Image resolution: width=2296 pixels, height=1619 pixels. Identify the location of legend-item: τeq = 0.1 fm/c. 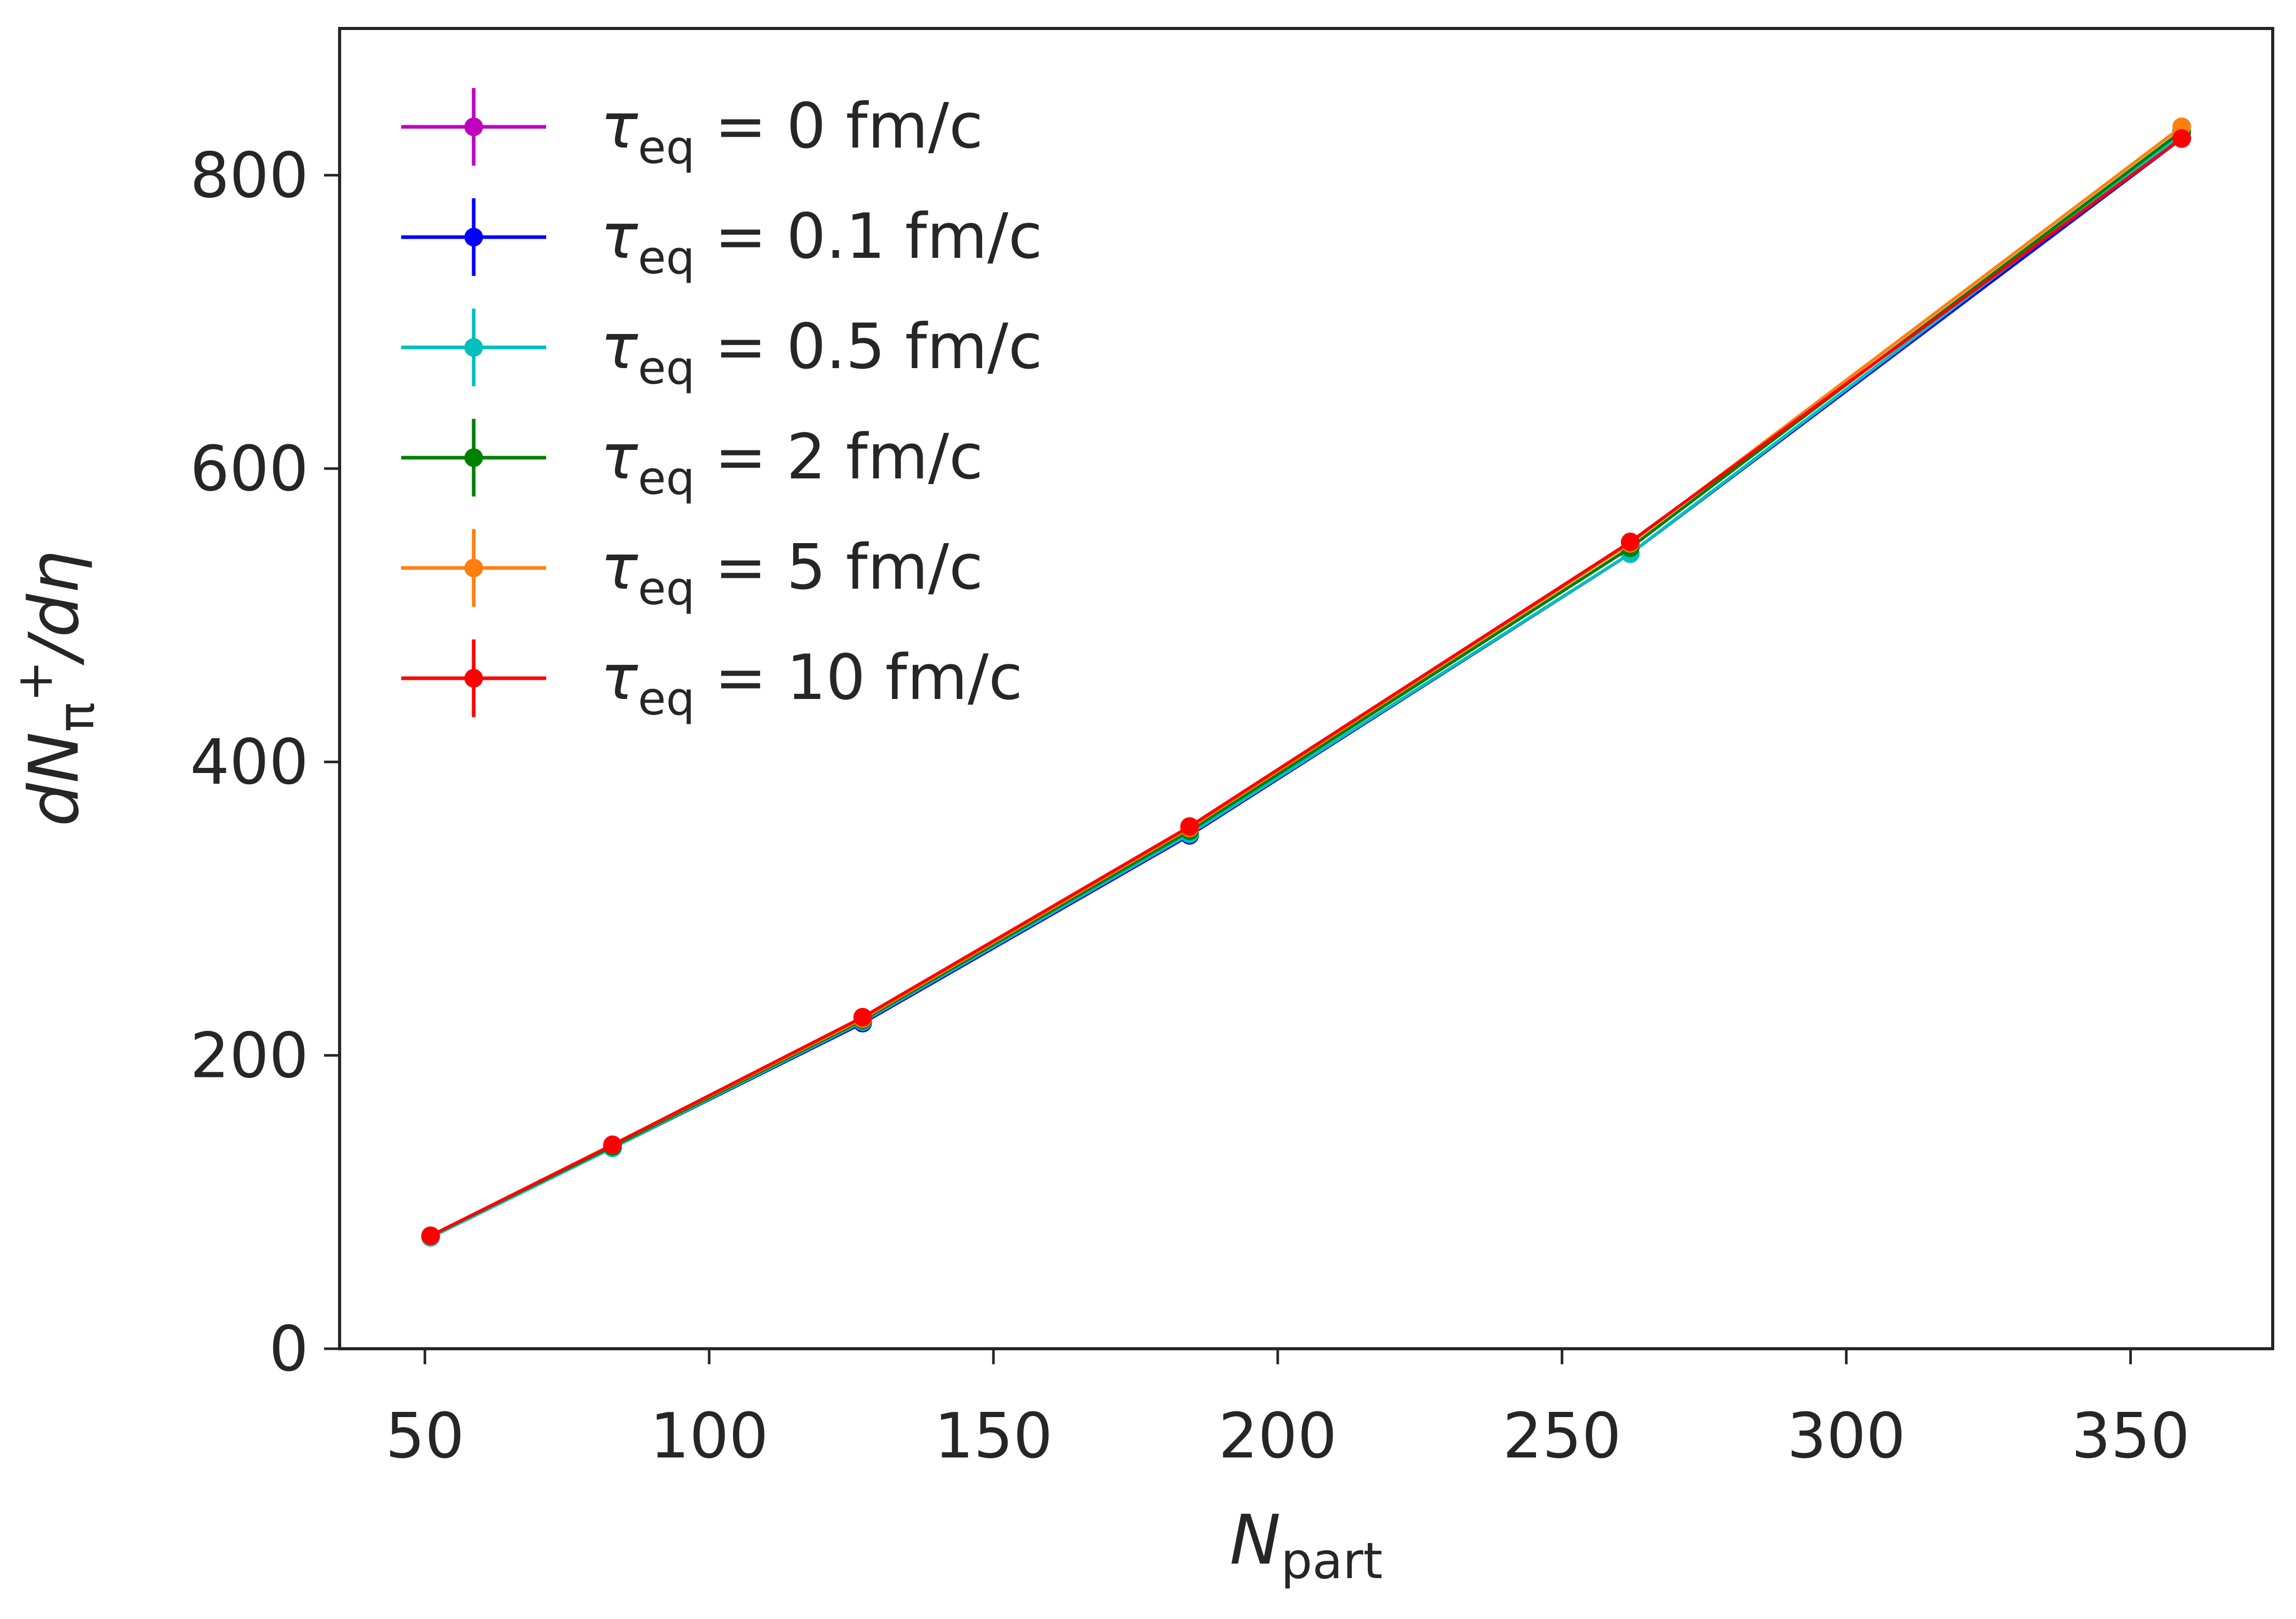
(722, 241).